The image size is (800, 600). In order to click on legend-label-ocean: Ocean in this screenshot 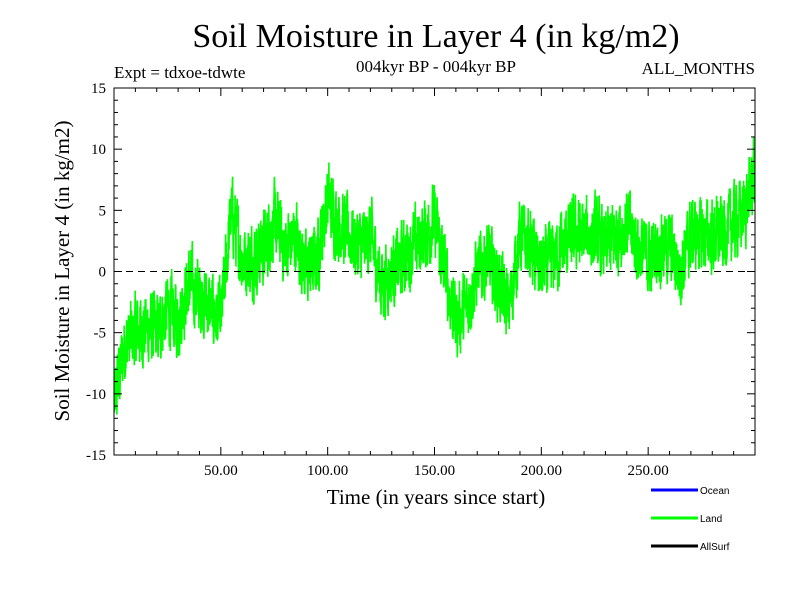, I will do `click(714, 491)`.